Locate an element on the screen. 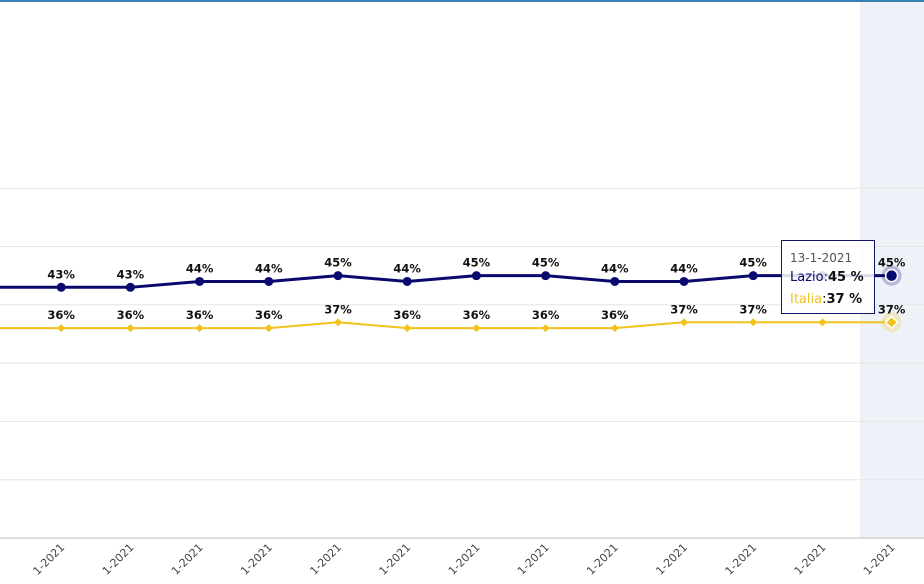  tooltip: 13-1-2021 Lazio:45 % Italia:37 % is located at coordinates (828, 277).